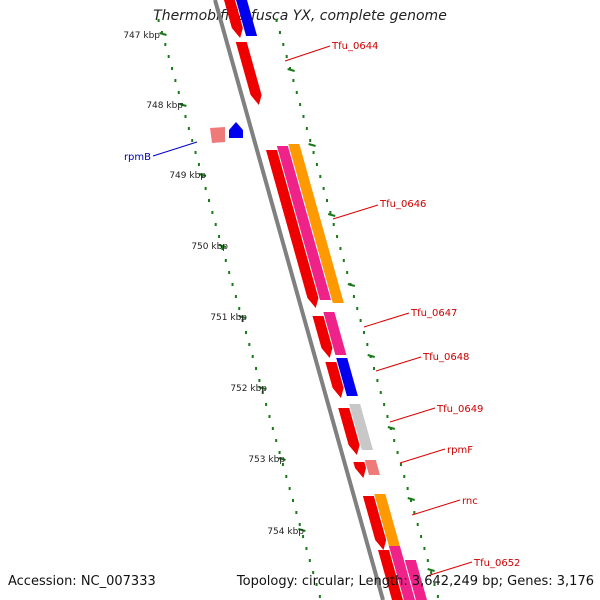 The image size is (600, 600). I want to click on ruler-label: 754 kbp, so click(285, 532).